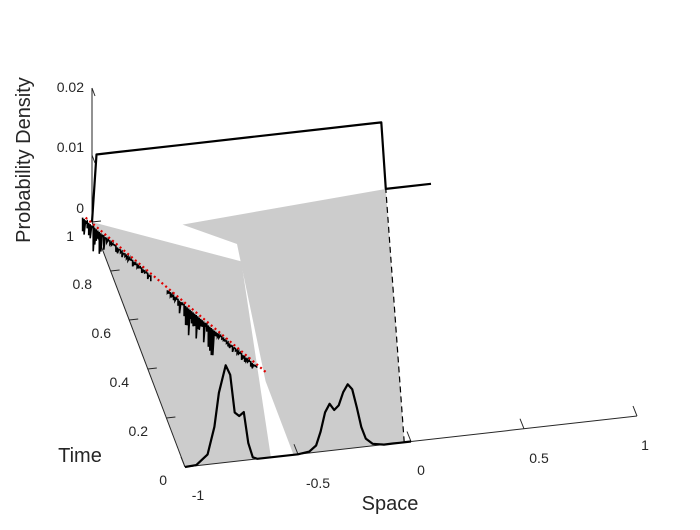 Image resolution: width=700 pixels, height=530 pixels. What do you see at coordinates (80, 208) in the screenshot?
I see `z-tick-label-0: 0` at bounding box center [80, 208].